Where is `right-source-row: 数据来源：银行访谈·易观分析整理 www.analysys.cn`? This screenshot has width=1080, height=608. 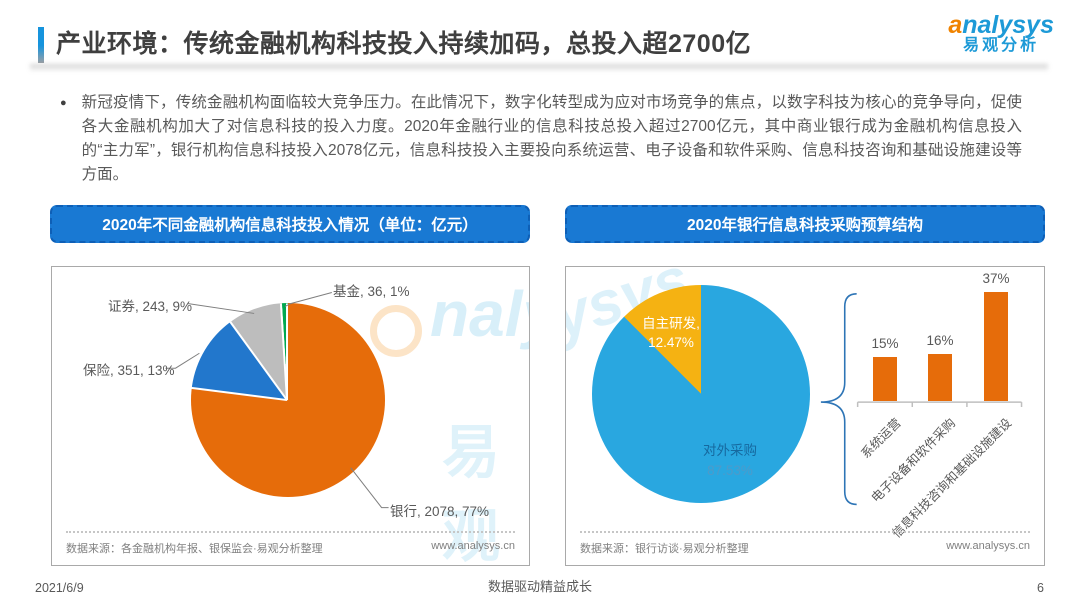 right-source-row: 数据来源：银行访谈·易观分析整理 www.analysys.cn is located at coordinates (805, 543).